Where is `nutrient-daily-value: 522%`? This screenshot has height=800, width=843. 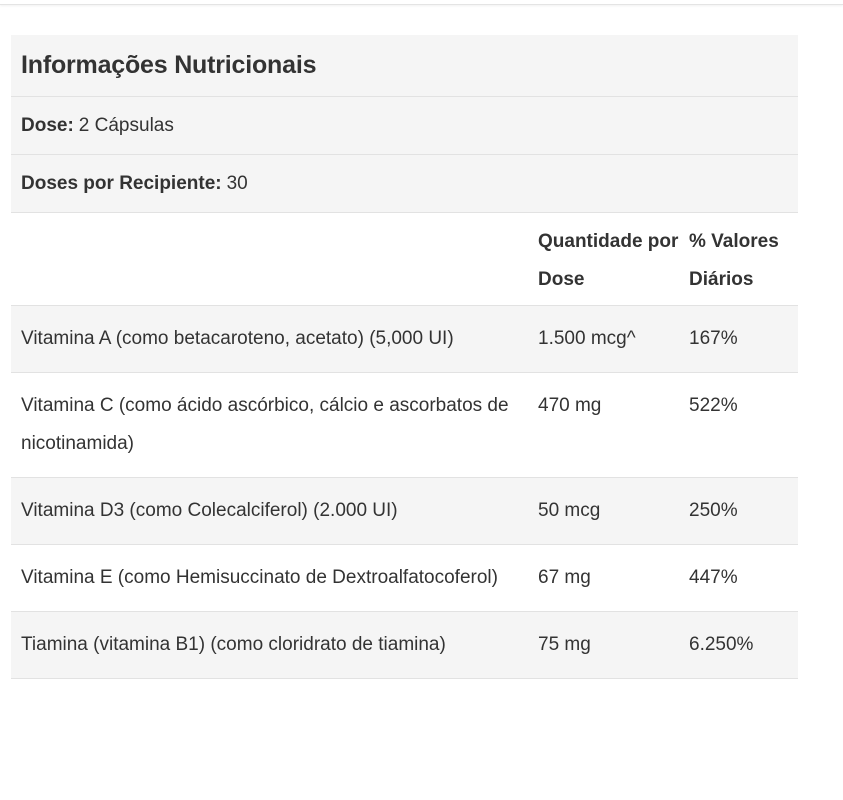
nutrient-daily-value: 522% is located at coordinates (713, 405).